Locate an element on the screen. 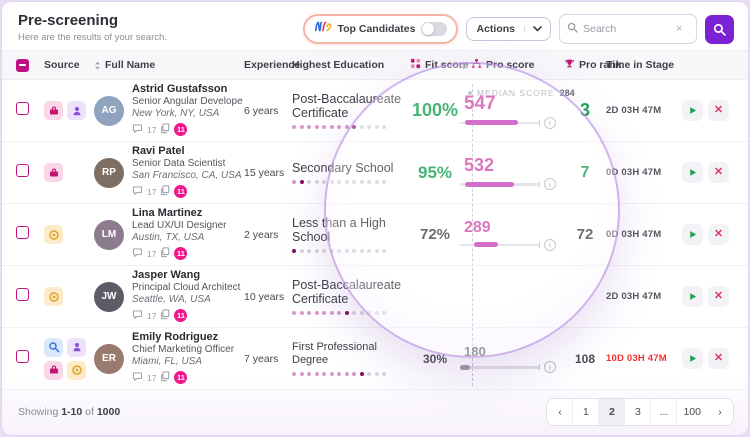 This screenshot has width=750, height=437. table-footer: Showing 1-10 of 1000 ‹ 1 2 3... 100 › is located at coordinates (375, 412).